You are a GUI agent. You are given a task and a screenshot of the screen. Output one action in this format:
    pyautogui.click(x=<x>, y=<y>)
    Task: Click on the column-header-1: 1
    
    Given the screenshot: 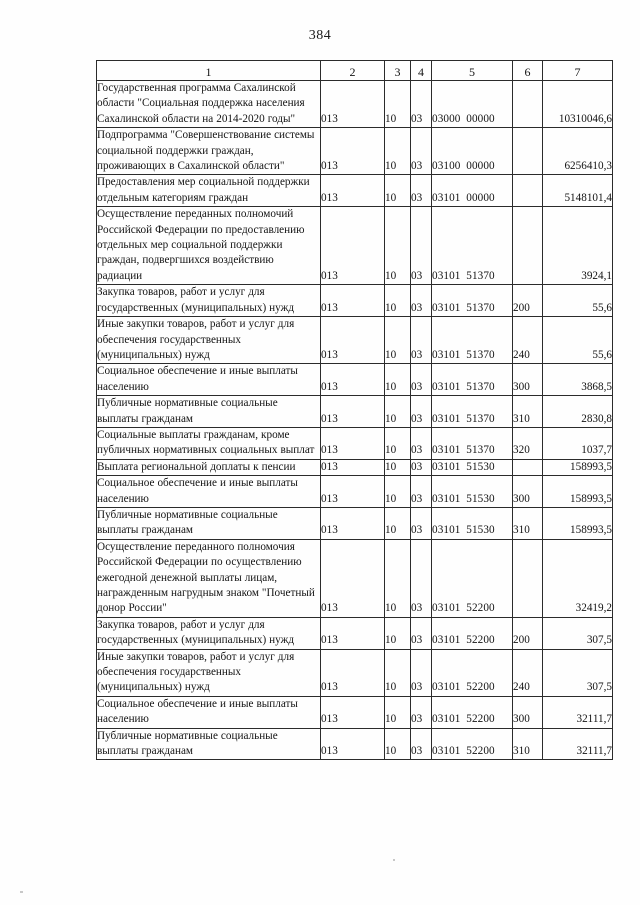 What is the action you would take?
    pyautogui.click(x=208, y=70)
    